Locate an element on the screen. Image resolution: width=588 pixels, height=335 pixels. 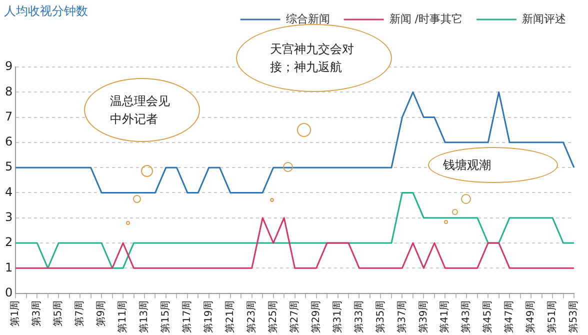
x-tick-label: 第29周 is located at coordinates (316, 317).